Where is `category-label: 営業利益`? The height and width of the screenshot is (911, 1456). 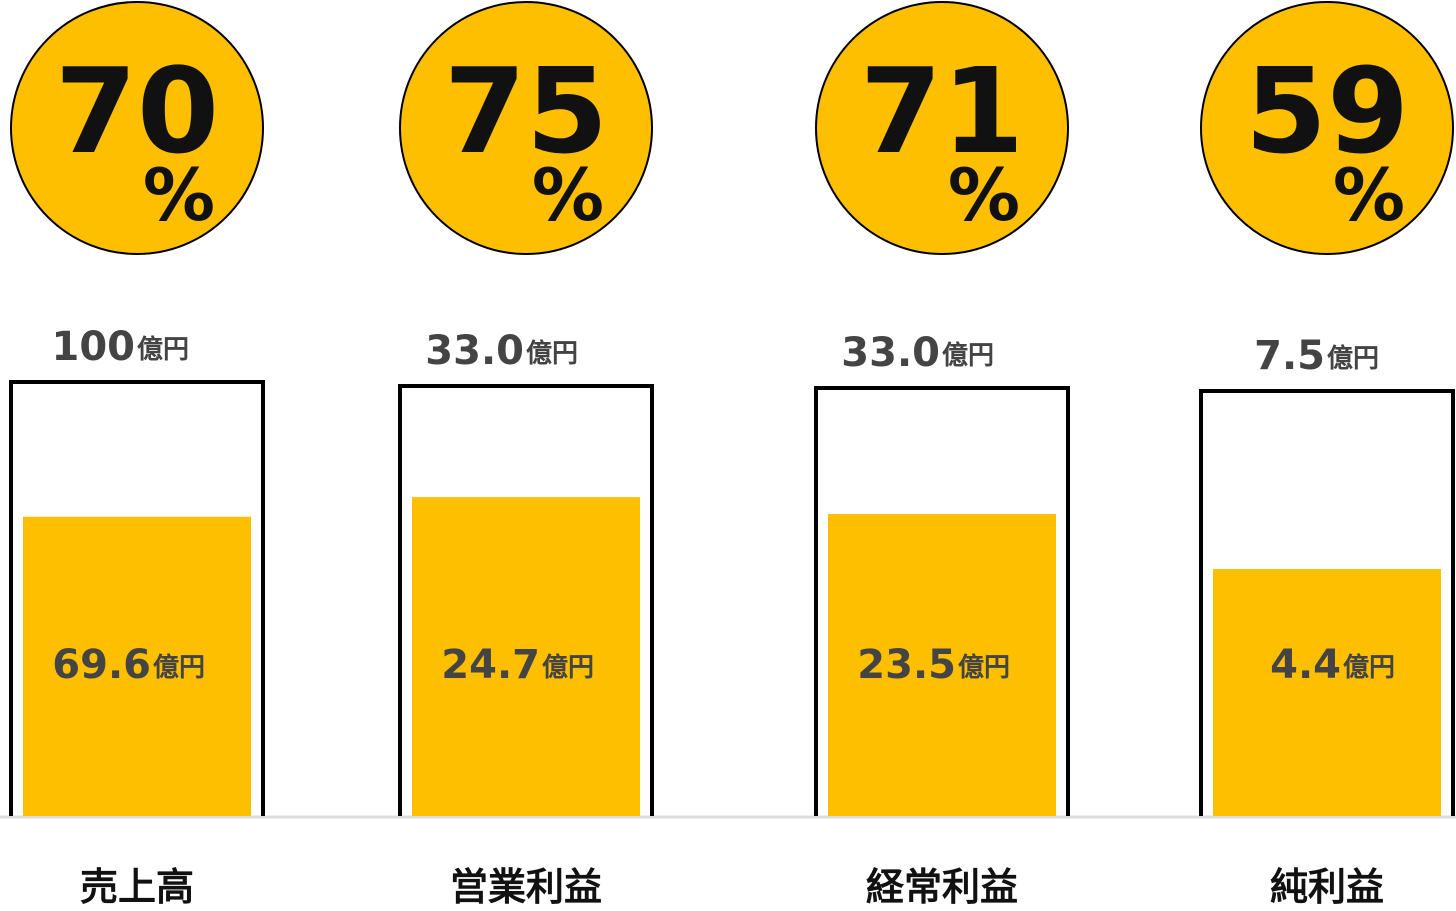
category-label: 営業利益 is located at coordinates (526, 886).